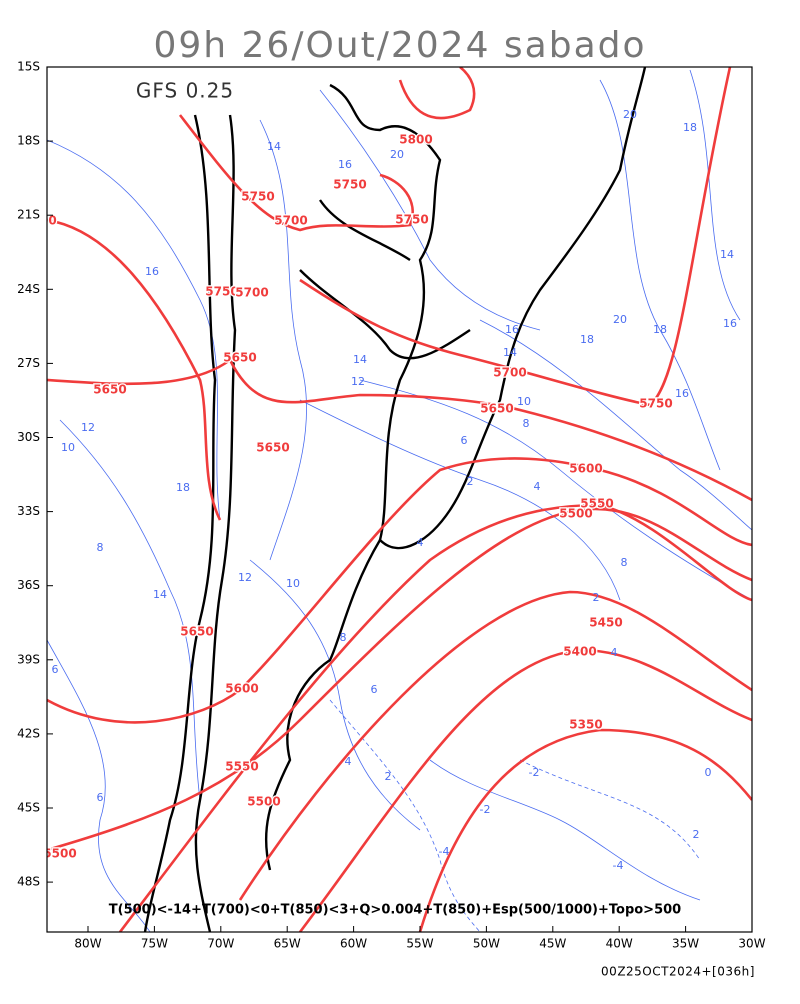  What do you see at coordinates (87, 944) in the screenshot?
I see `x-tick-label: 80W` at bounding box center [87, 944].